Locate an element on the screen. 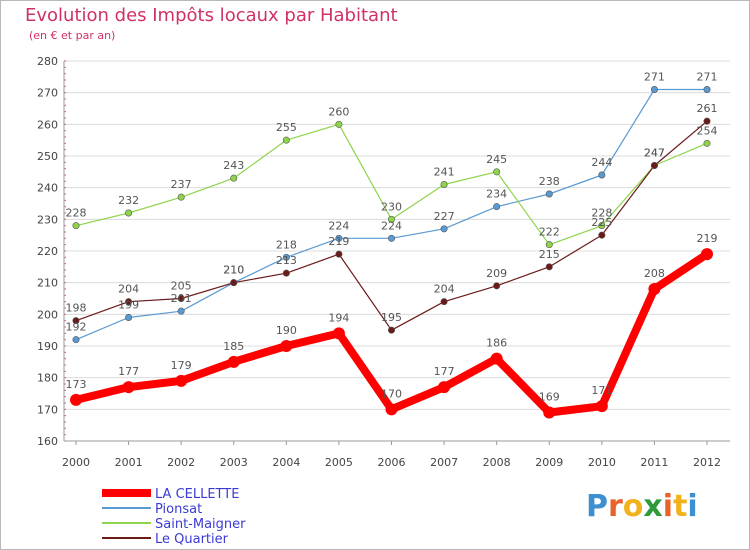  data-label: 198 is located at coordinates (76, 308).